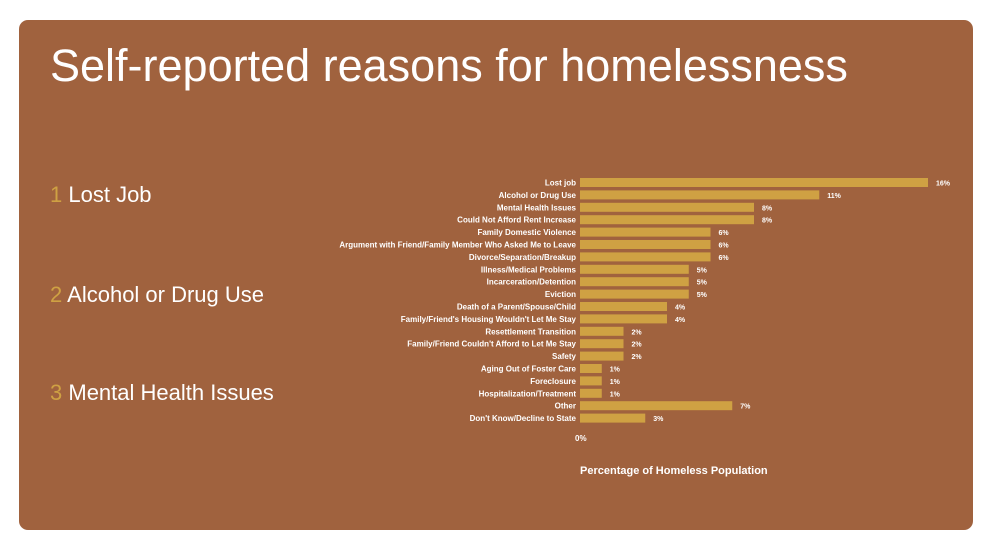  Describe the element at coordinates (634, 294) in the screenshot. I see `bar-eviction` at that location.